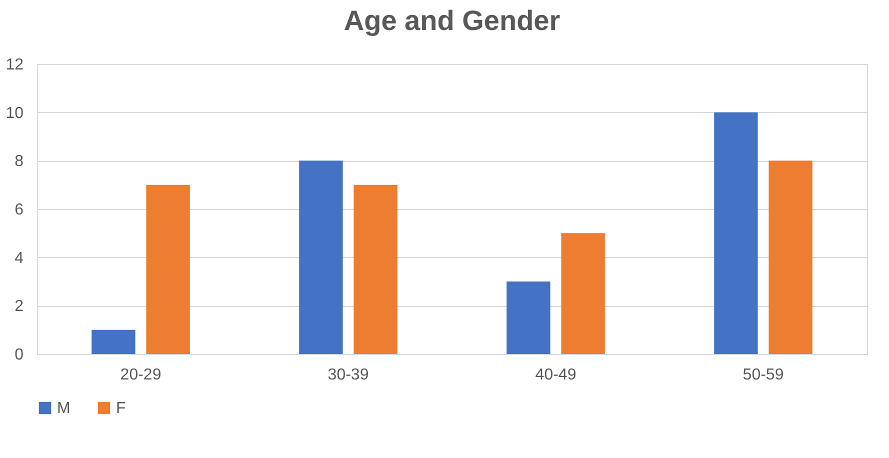 The image size is (889, 458). What do you see at coordinates (121, 408) in the screenshot?
I see `legend-label: F` at bounding box center [121, 408].